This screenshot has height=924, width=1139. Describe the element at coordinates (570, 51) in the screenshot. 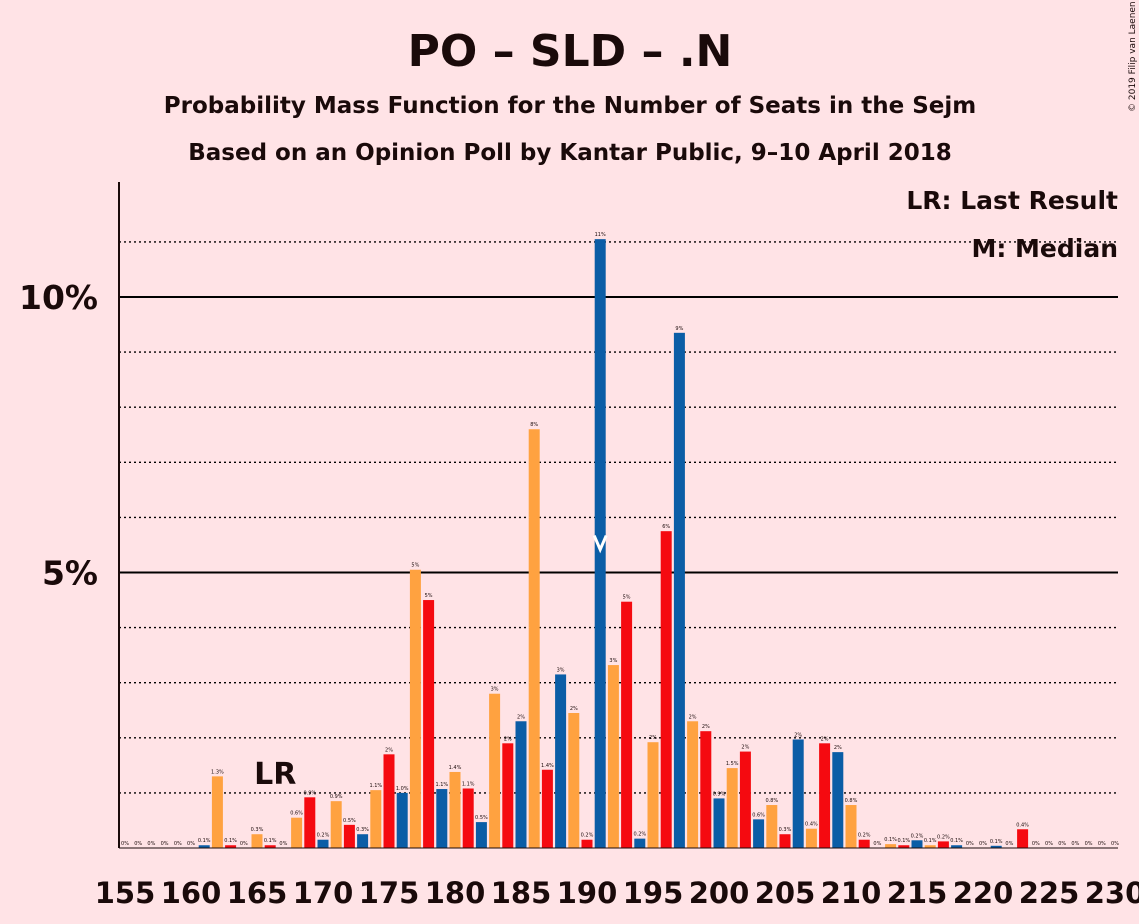

I see `chart-title: PO – SLD – .N` at that location.